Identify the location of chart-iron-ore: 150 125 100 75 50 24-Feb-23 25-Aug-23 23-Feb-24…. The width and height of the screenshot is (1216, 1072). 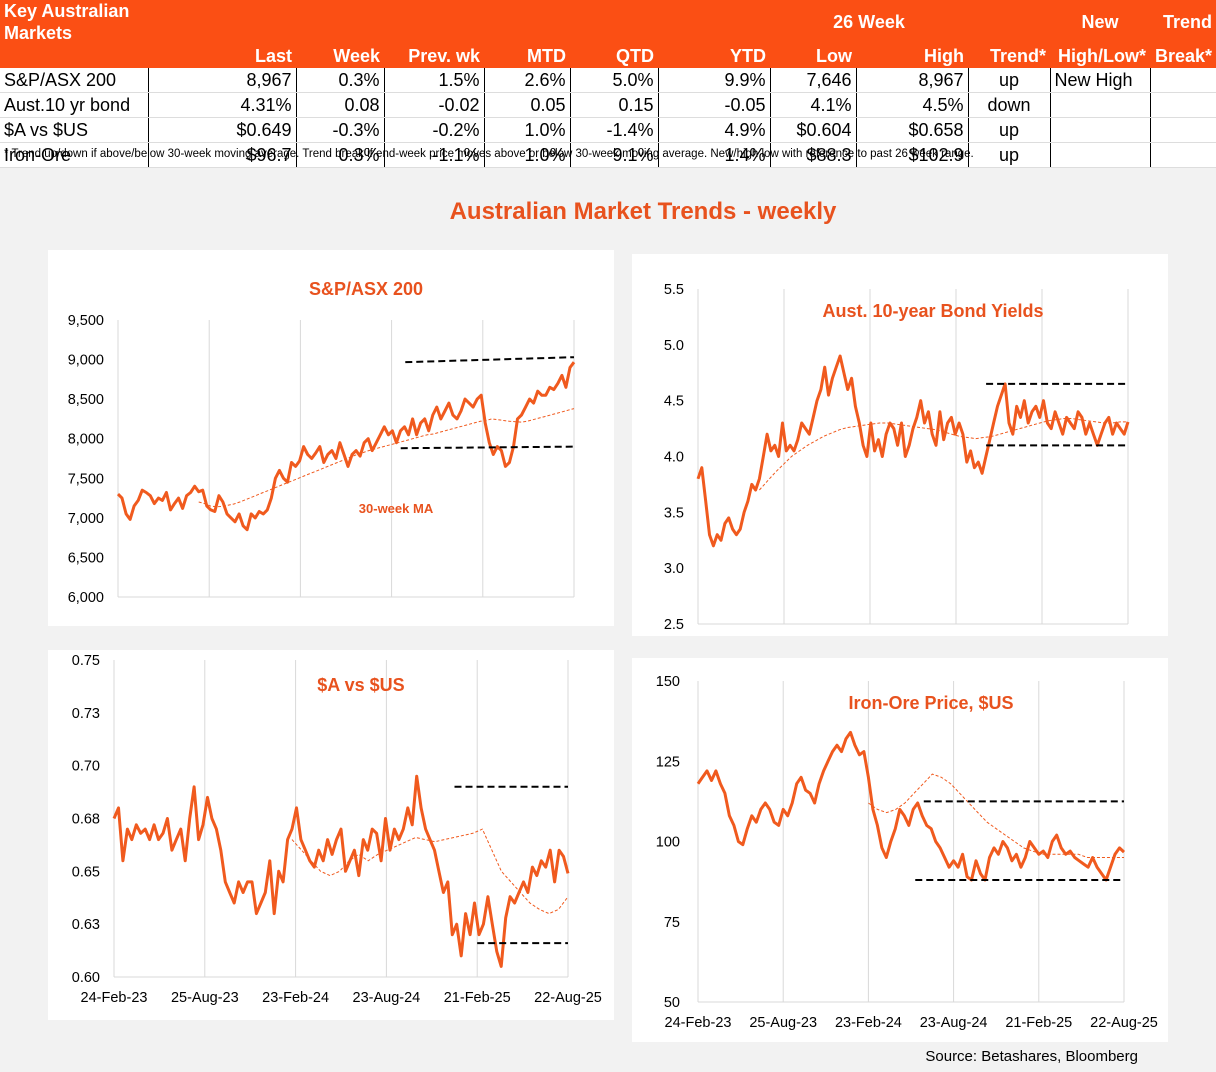
(907, 852).